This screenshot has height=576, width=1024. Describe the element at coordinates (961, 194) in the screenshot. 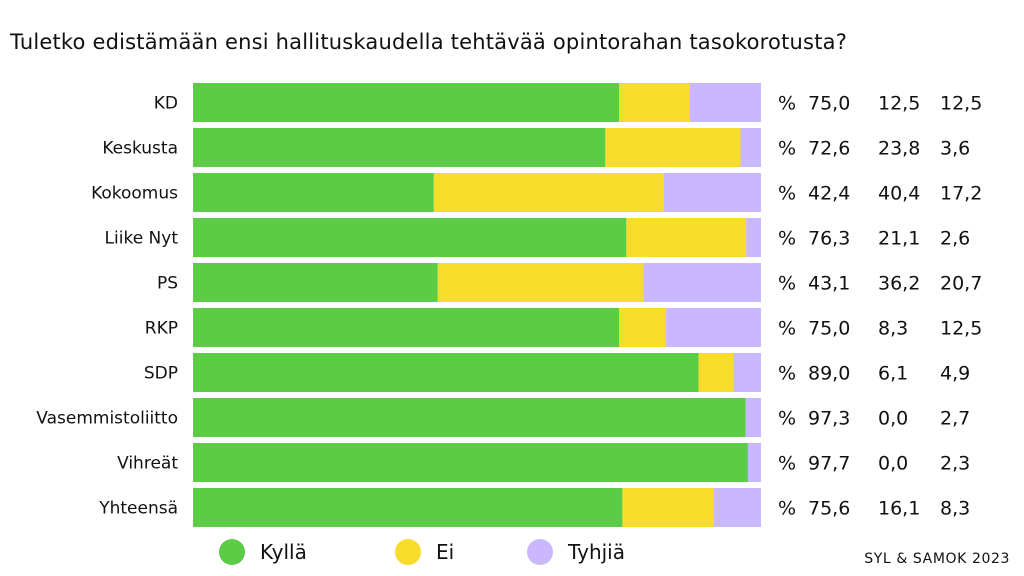

I see `data-label: 17,2` at that location.